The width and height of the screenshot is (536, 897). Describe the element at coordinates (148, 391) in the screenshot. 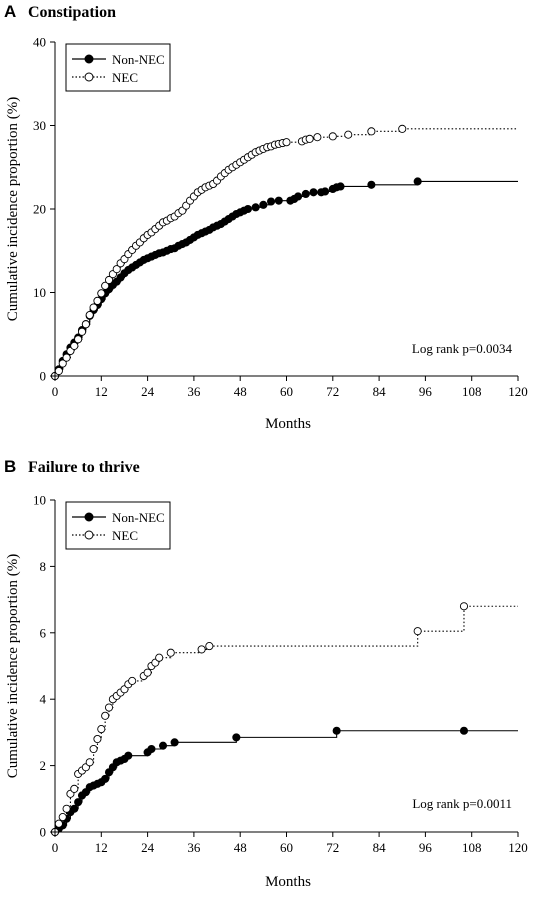

I see `panel-a-x-tick-label: 24` at that location.